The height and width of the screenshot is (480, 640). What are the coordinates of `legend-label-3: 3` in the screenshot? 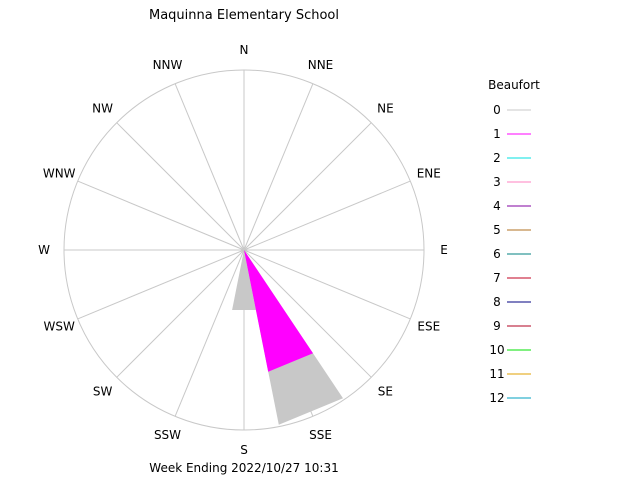 It's located at (497, 182).